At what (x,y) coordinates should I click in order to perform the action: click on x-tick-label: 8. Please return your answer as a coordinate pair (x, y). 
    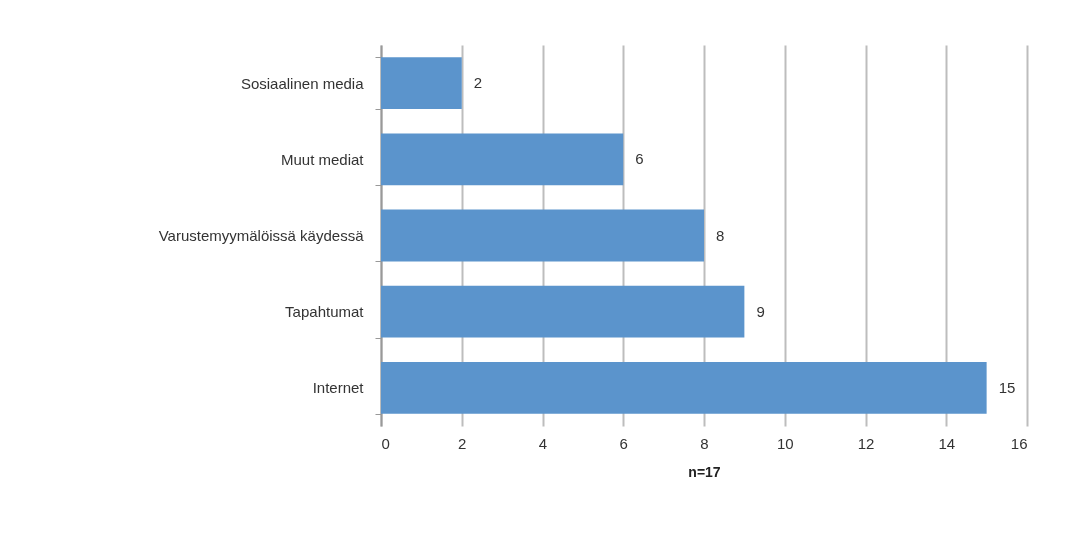
    Looking at the image, I should click on (704, 443).